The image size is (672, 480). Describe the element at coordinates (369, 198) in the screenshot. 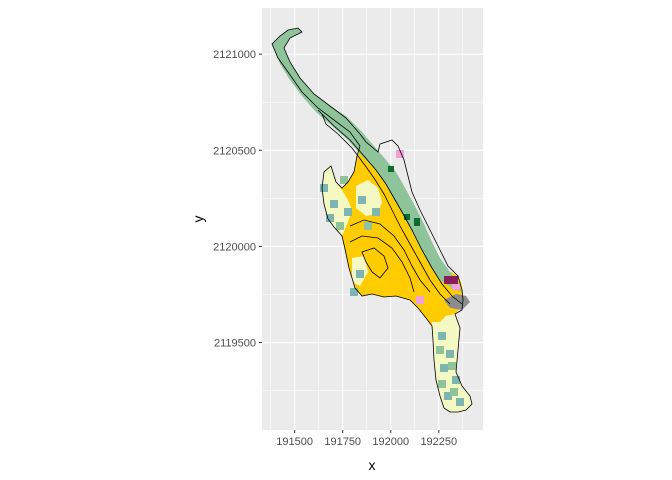

I see `raster-pale-center` at that location.